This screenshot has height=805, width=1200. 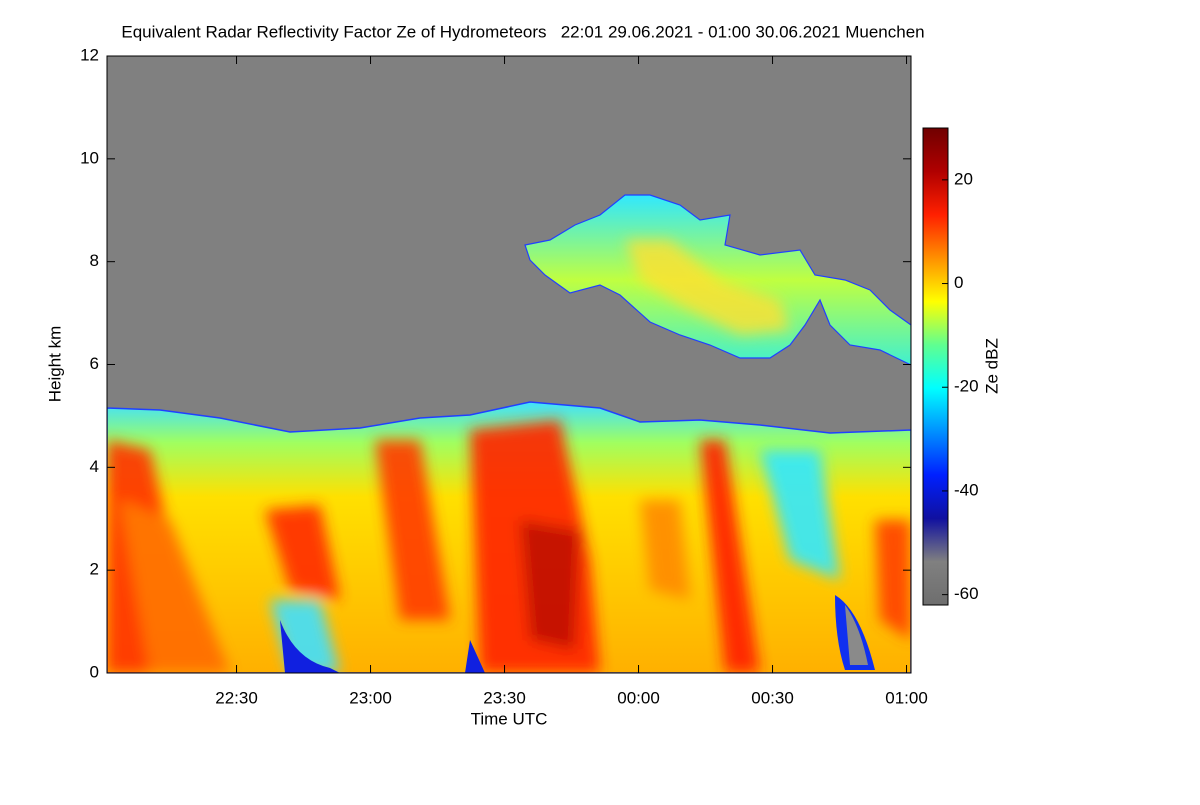 What do you see at coordinates (94, 671) in the screenshot?
I see `y-tick-label: 0` at bounding box center [94, 671].